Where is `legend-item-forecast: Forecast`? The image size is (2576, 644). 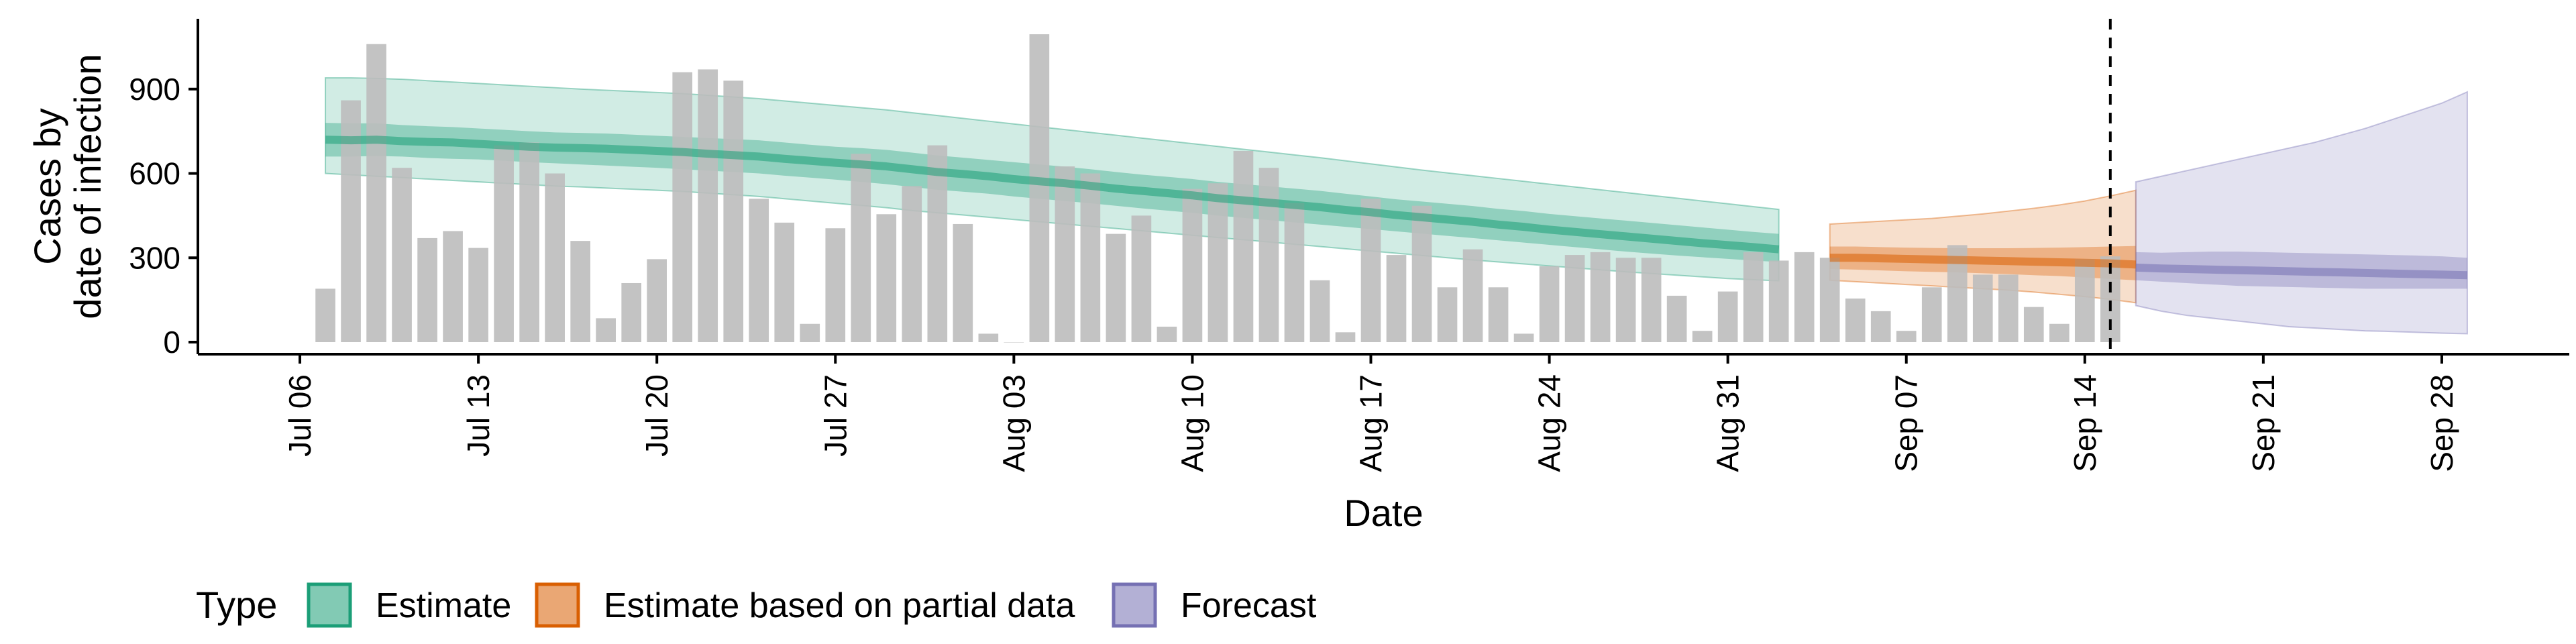
legend-item-forecast: Forecast is located at coordinates (1214, 605).